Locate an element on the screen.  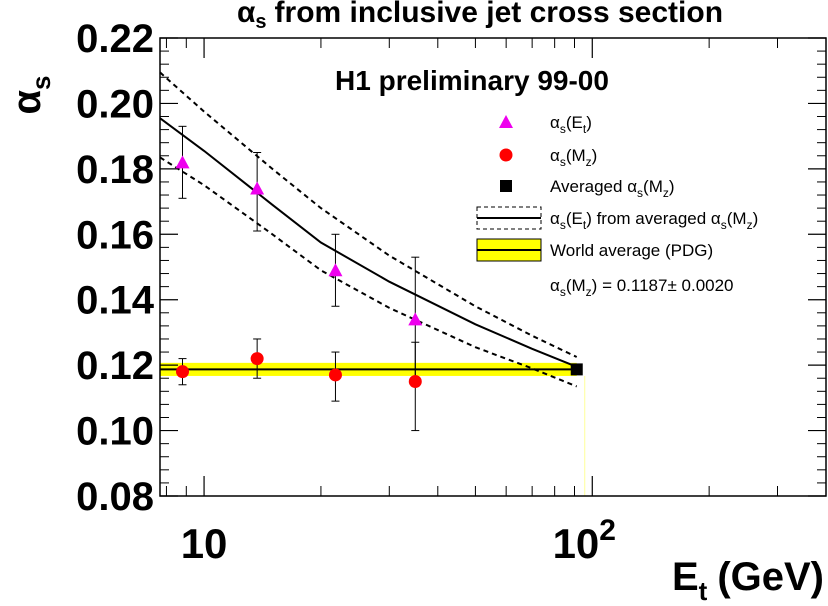
title-sub: s is located at coordinates (260, 22).